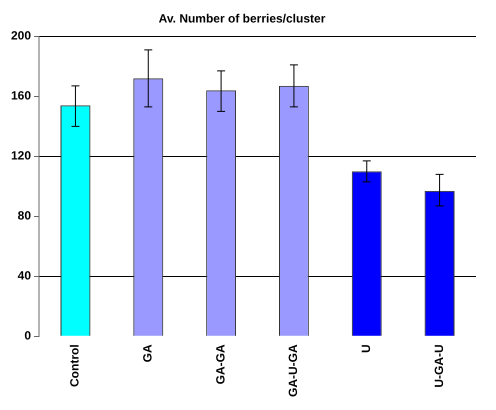 The width and height of the screenshot is (496, 410). Describe the element at coordinates (439, 366) in the screenshot. I see `x-tick-label: U-GA-U` at that location.